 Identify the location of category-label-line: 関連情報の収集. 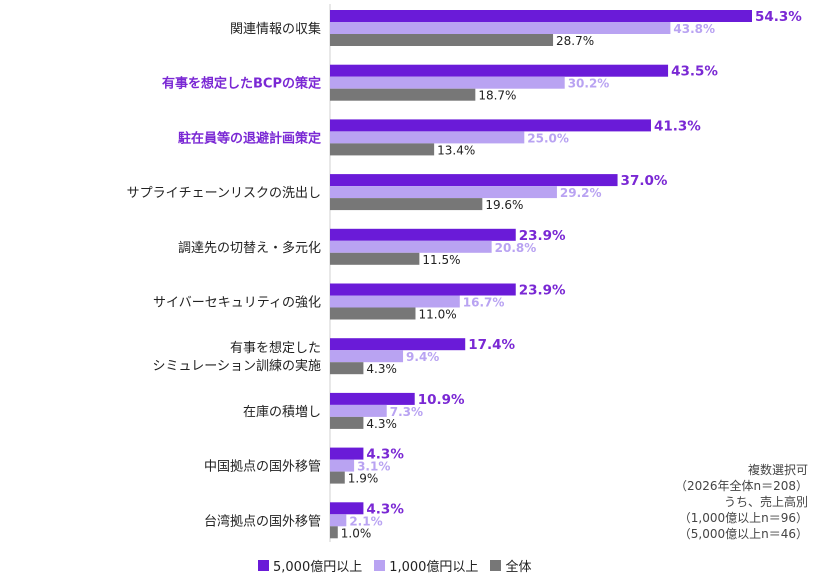
(275, 29).